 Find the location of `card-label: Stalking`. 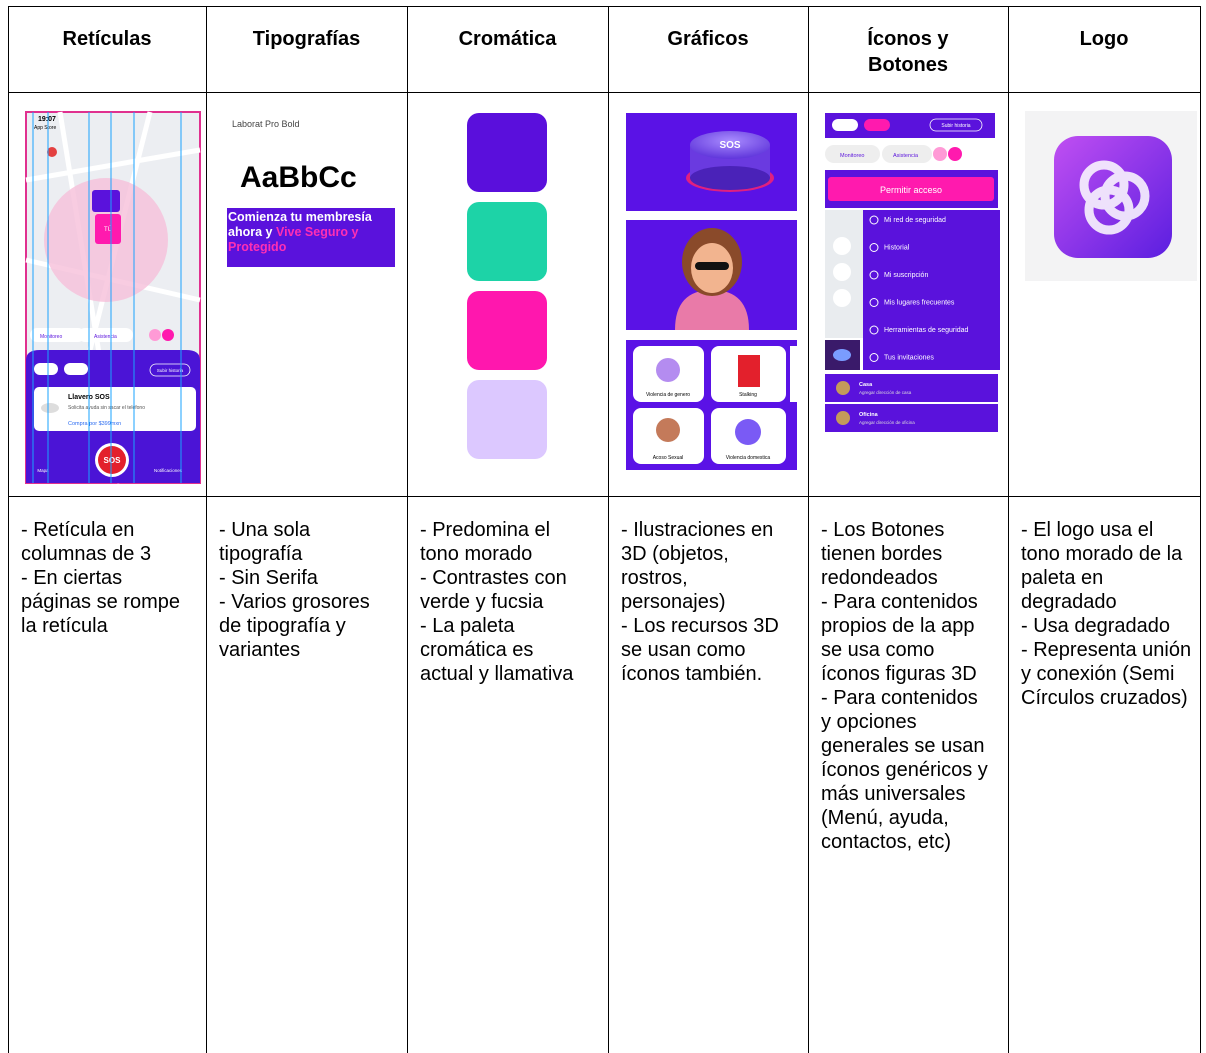

card-label: Stalking is located at coordinates (748, 395).